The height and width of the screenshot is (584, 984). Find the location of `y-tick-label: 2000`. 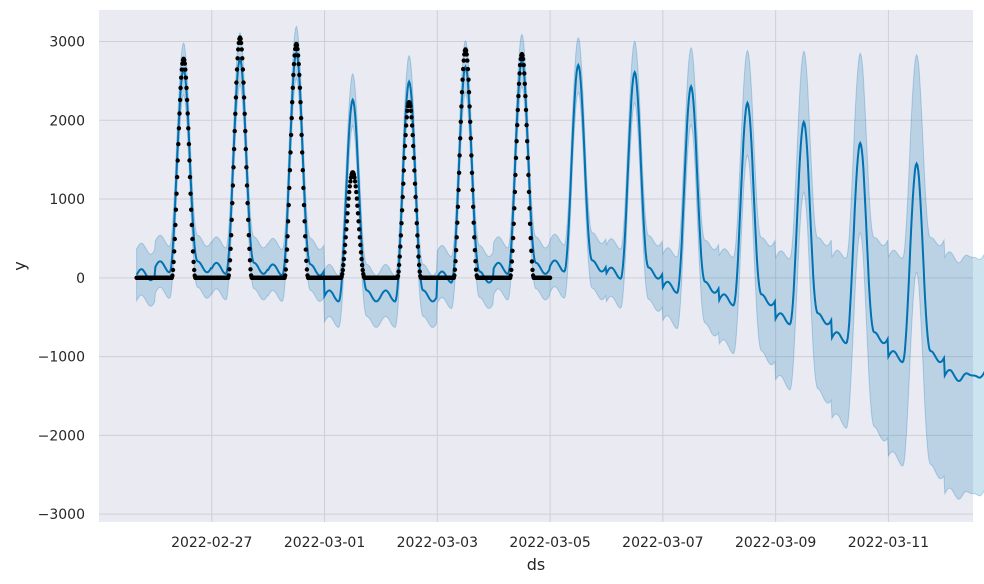

y-tick-label: 2000 is located at coordinates (67, 121).